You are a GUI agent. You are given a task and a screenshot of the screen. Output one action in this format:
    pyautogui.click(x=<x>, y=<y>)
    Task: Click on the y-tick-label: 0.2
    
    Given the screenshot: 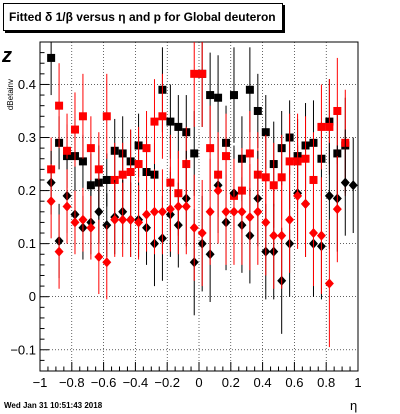 What is the action you would take?
    pyautogui.click(x=27, y=190)
    